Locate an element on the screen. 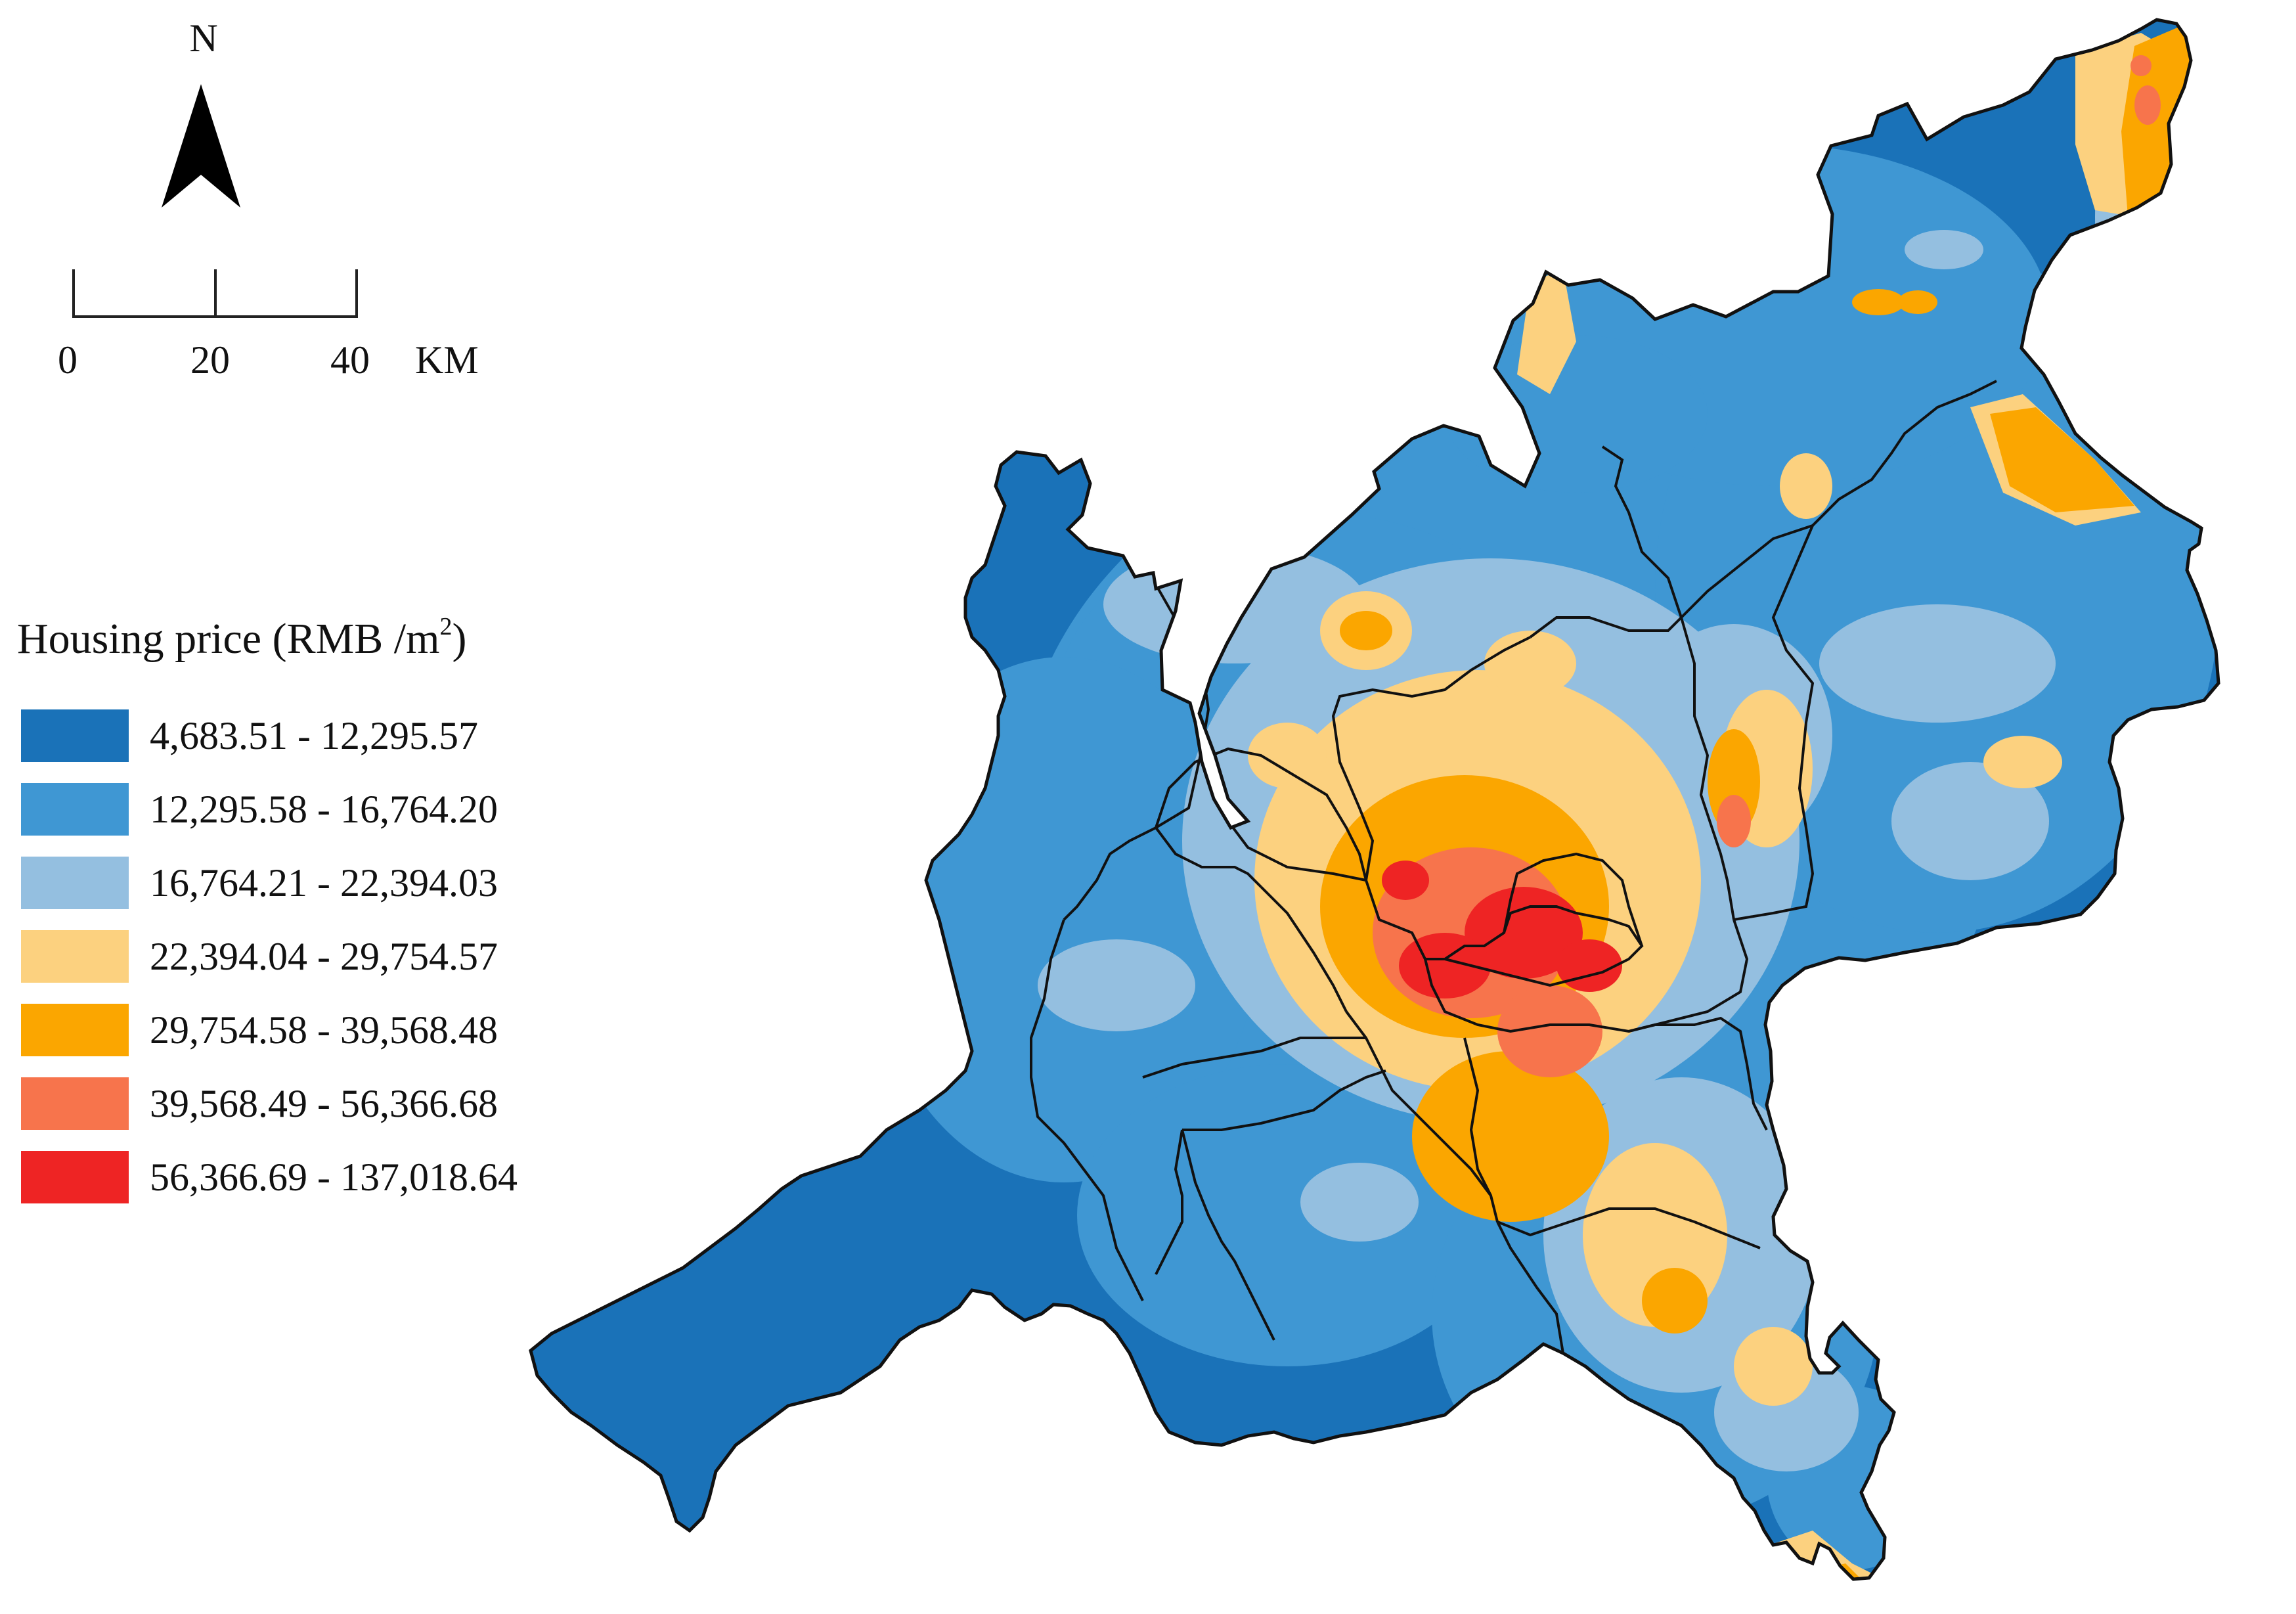 Image resolution: width=2296 pixels, height=1614 pixels. legend-title-prefix: Housing price (RMB /m is located at coordinates (228, 639).